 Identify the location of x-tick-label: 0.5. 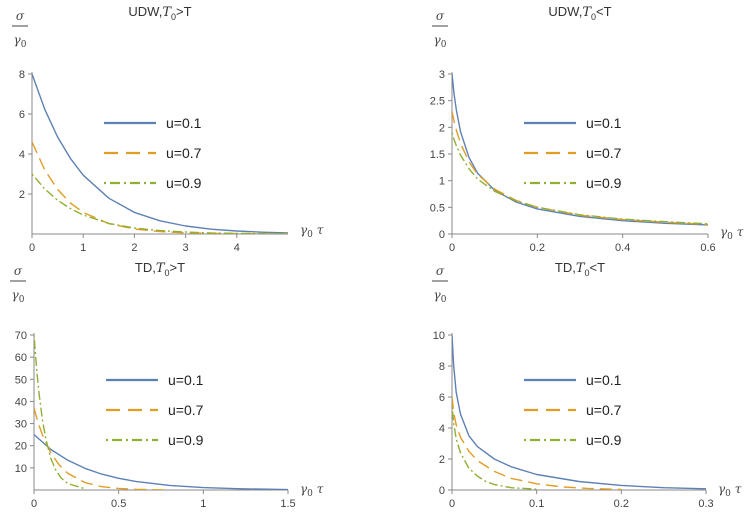
(118, 504).